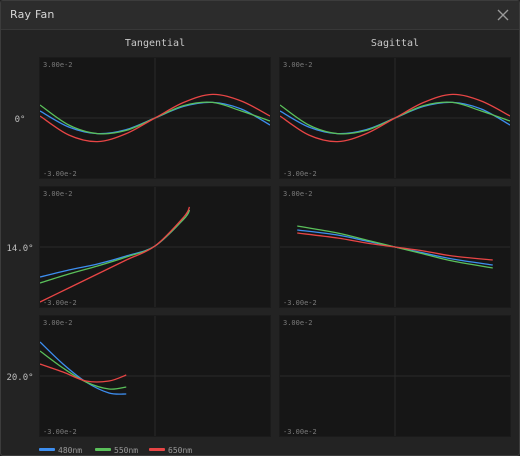 The image size is (520, 456). I want to click on plot-panel-0-sagittal: 3.00e-2 -3.00e-2, so click(395, 118).